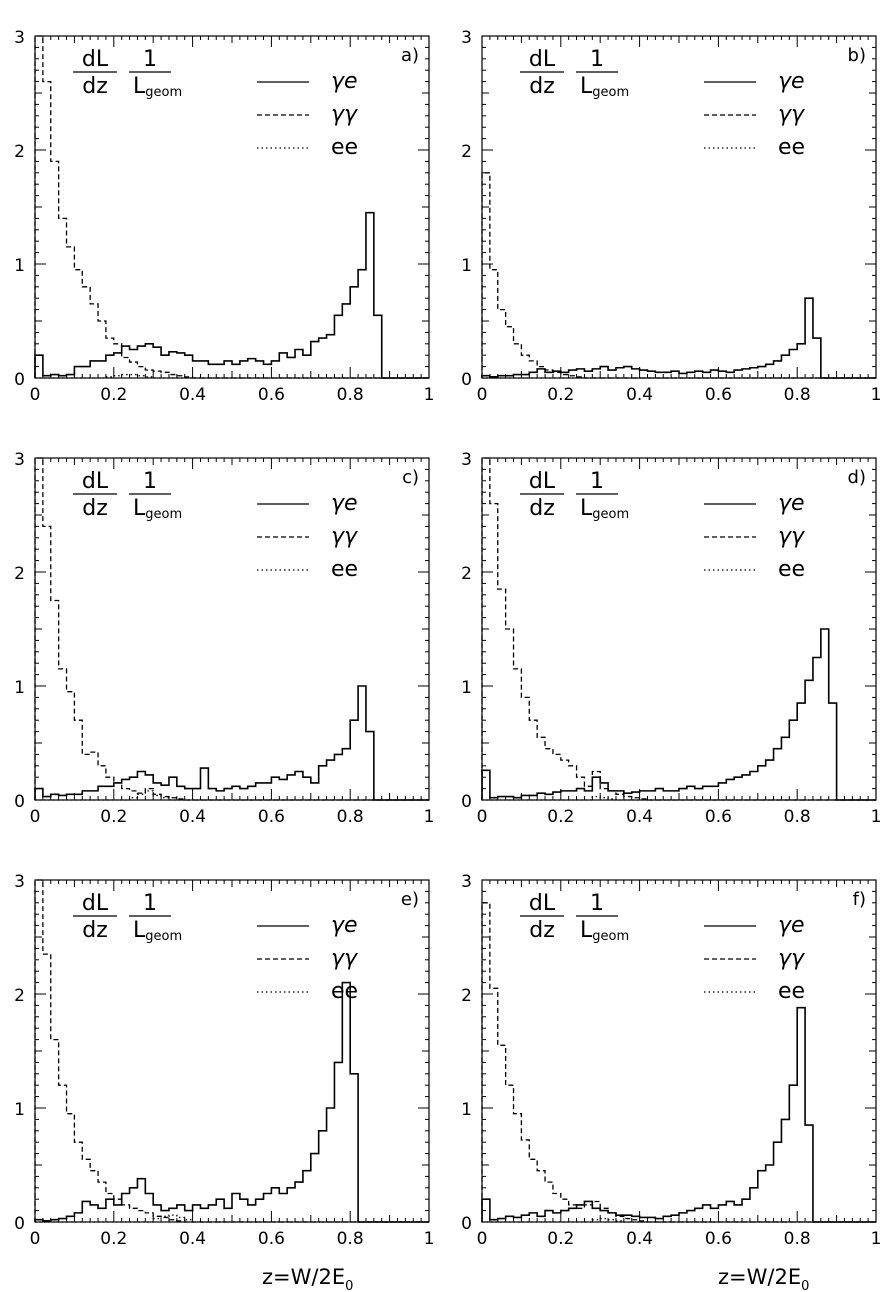 Image resolution: width=882 pixels, height=1292 pixels. I want to click on panel-label: a), so click(410, 55).